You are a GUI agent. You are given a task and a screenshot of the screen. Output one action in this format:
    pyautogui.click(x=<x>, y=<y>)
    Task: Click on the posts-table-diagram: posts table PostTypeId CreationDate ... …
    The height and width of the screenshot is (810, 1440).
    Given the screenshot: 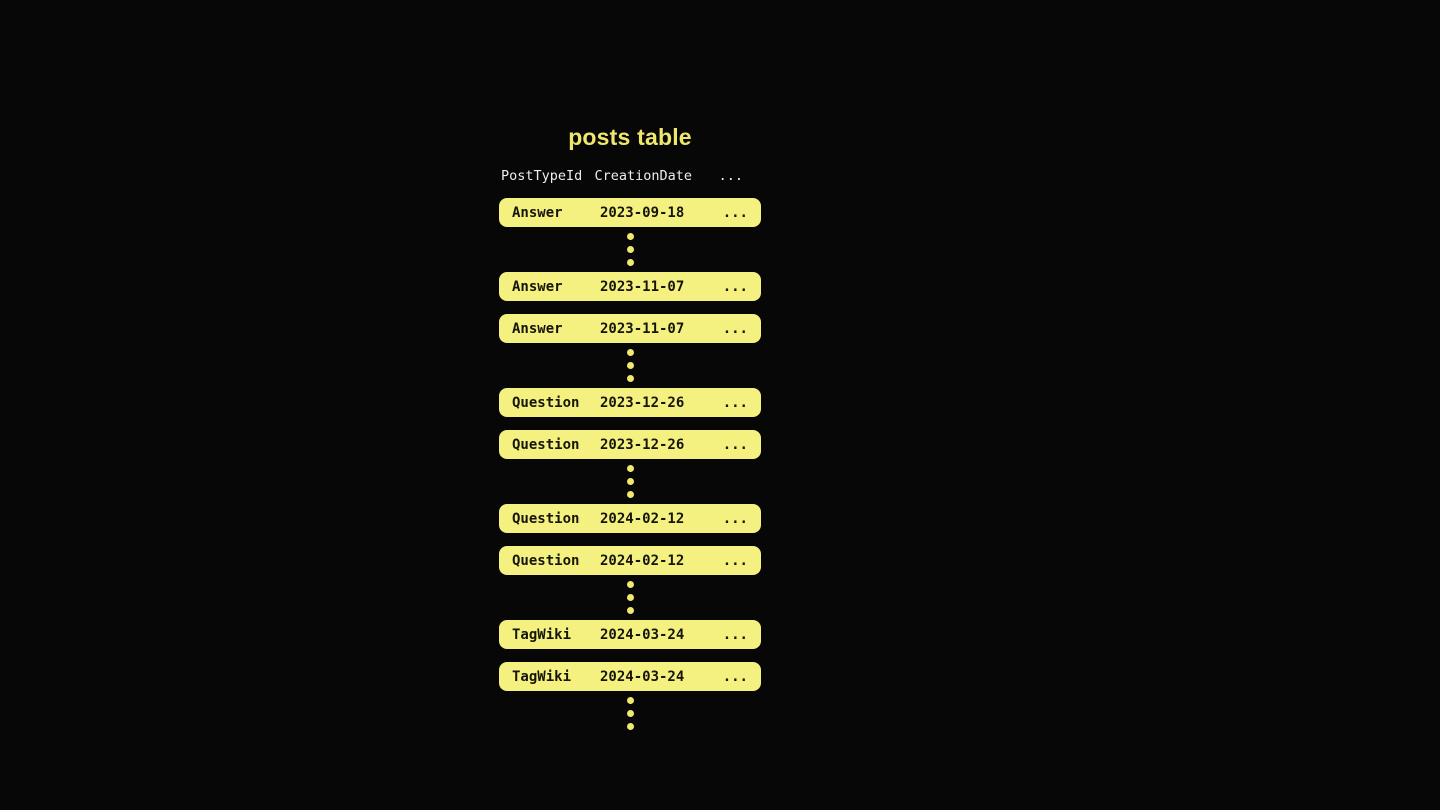 What is the action you would take?
    pyautogui.click(x=630, y=430)
    